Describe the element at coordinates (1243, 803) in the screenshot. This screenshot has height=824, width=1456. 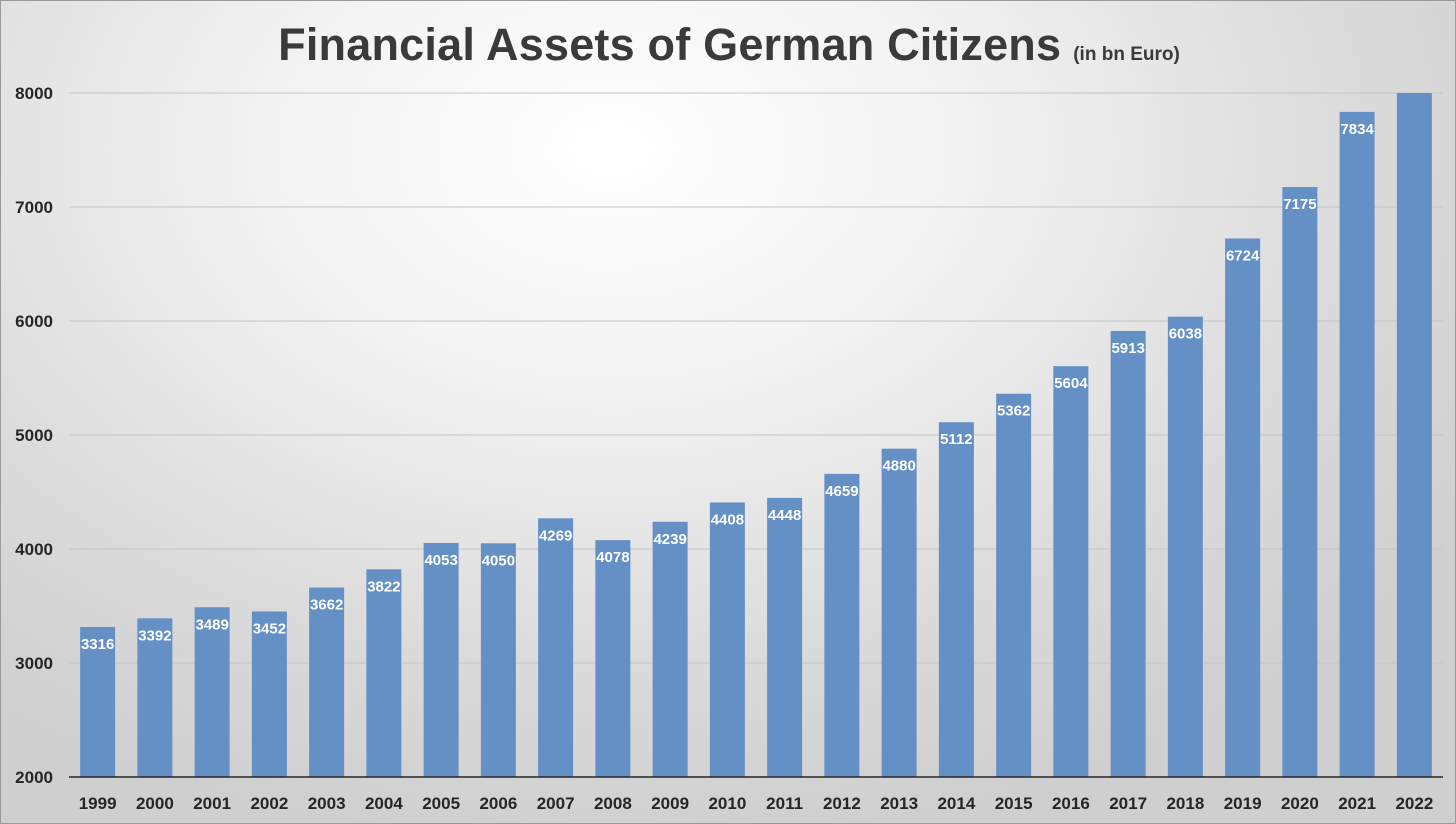
I see `x-tick-label-2019: 2019` at that location.